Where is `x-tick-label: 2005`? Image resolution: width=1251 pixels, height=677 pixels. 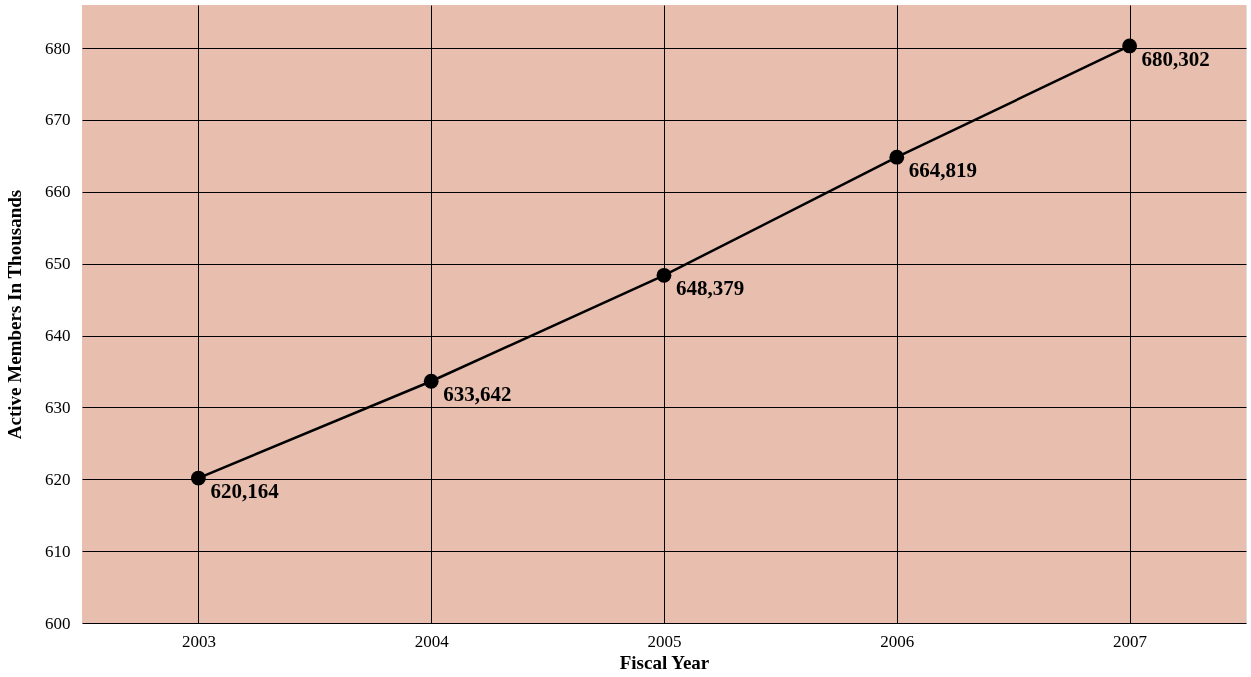
x-tick-label: 2005 is located at coordinates (664, 641).